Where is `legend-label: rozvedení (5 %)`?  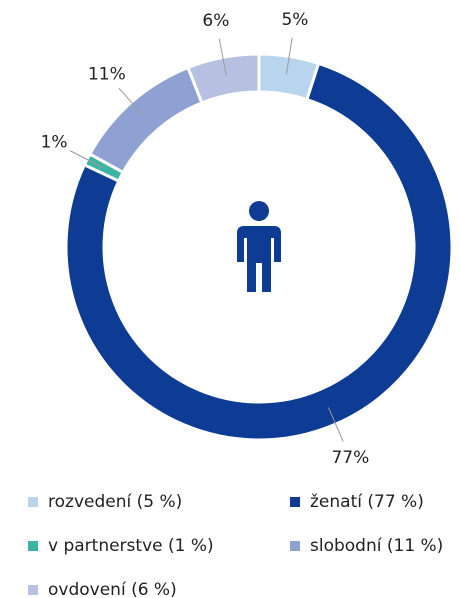
legend-label: rozvedení (5 %) is located at coordinates (115, 502).